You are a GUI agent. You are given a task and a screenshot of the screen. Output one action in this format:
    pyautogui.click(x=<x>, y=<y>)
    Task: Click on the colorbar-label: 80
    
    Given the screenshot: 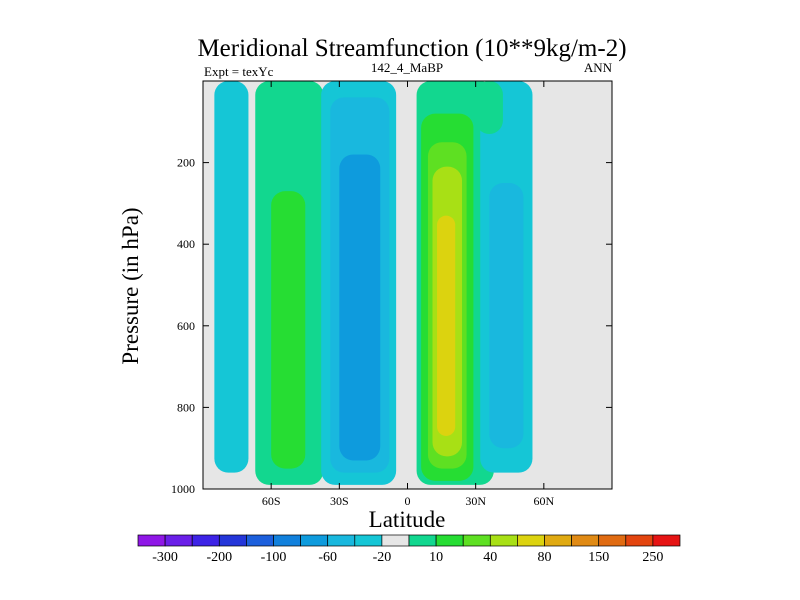 What is the action you would take?
    pyautogui.click(x=545, y=557)
    